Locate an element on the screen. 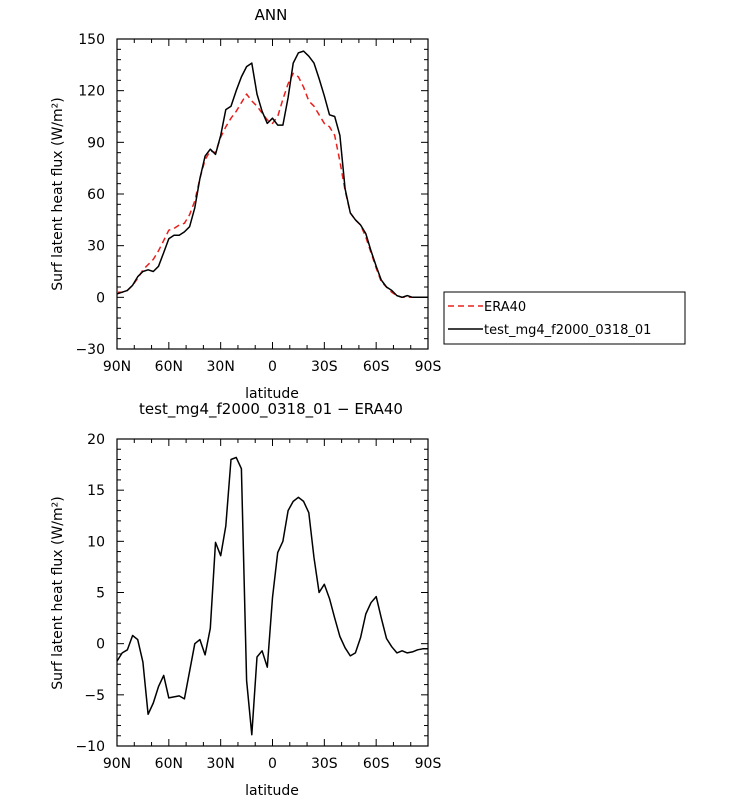 The image size is (732, 801). y-tick-label: 5 is located at coordinates (100, 594).